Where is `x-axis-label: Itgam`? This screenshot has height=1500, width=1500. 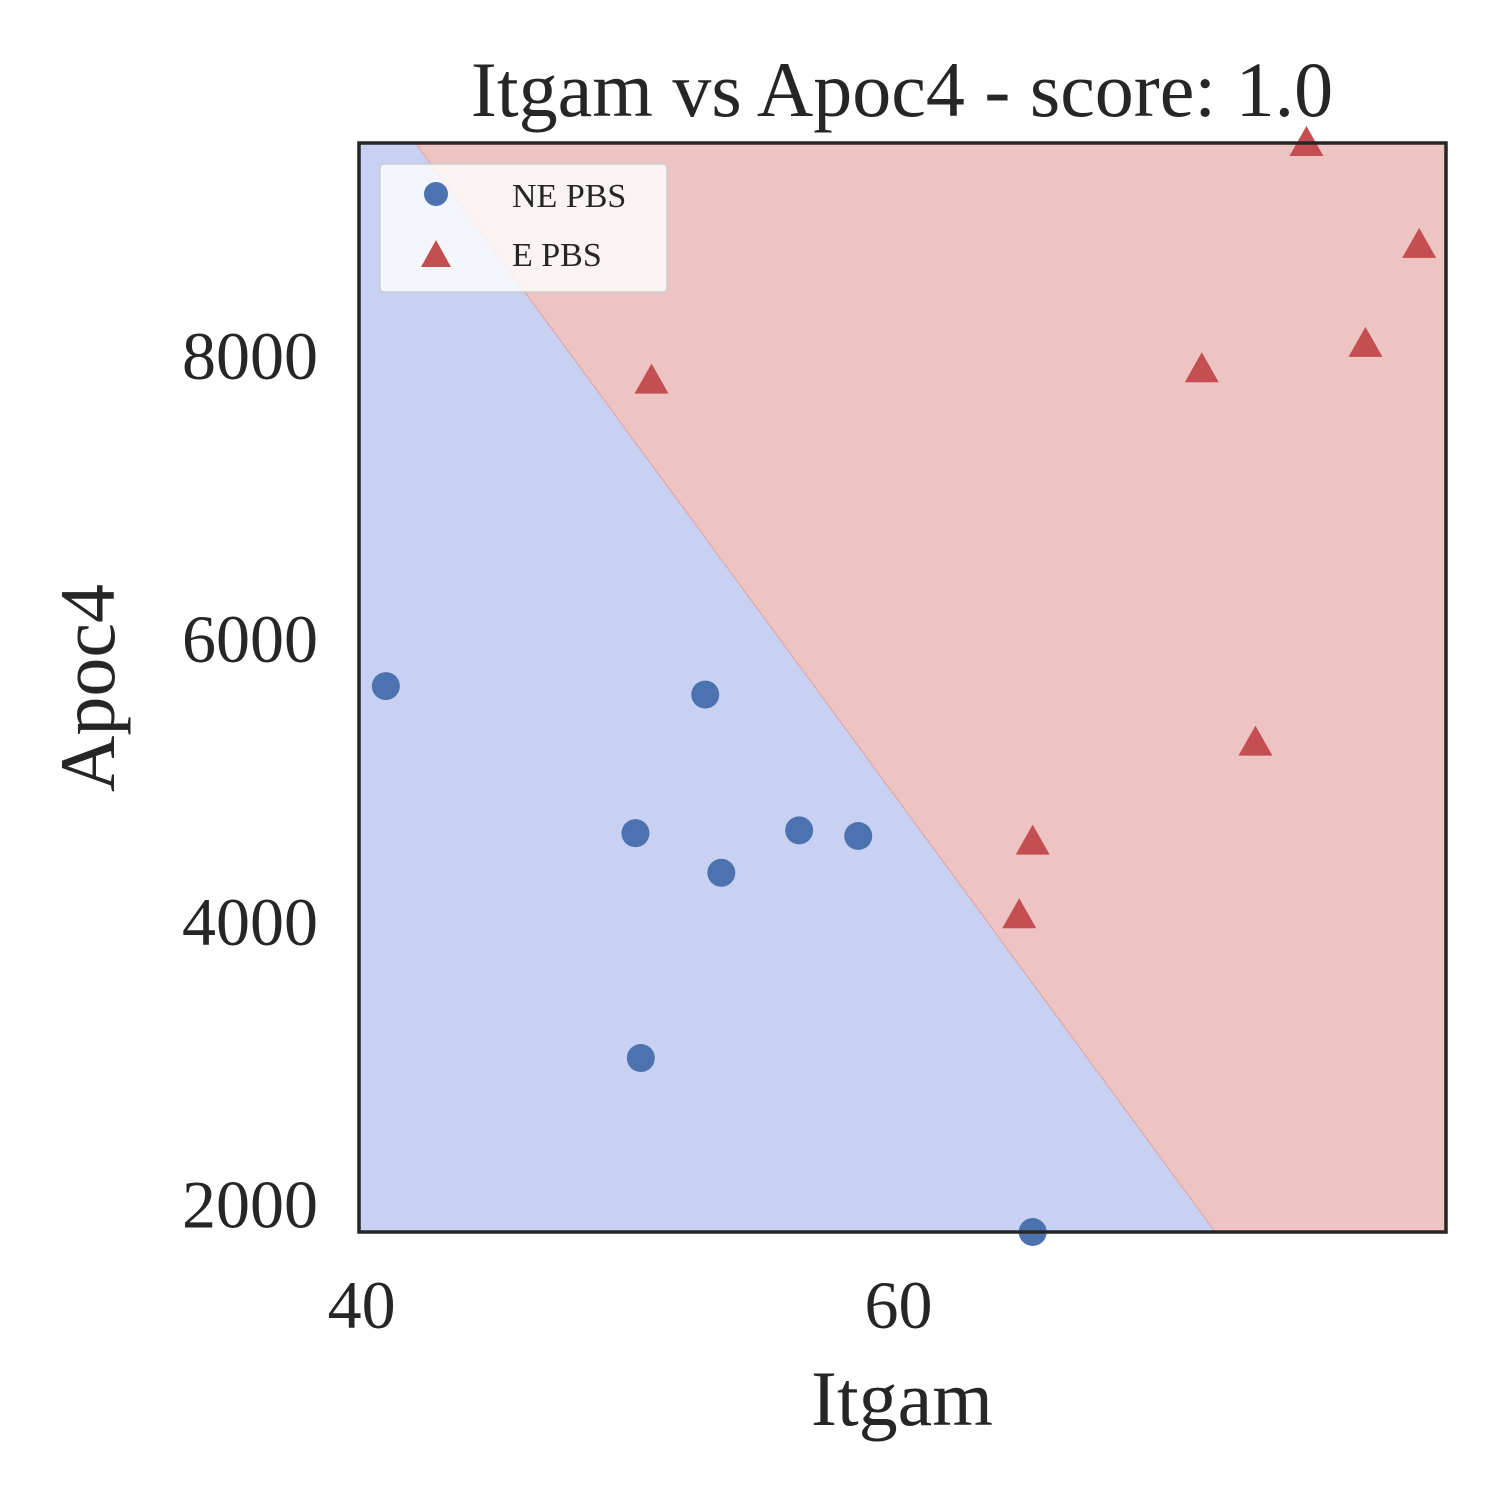
x-axis-label: Itgam is located at coordinates (902, 1398).